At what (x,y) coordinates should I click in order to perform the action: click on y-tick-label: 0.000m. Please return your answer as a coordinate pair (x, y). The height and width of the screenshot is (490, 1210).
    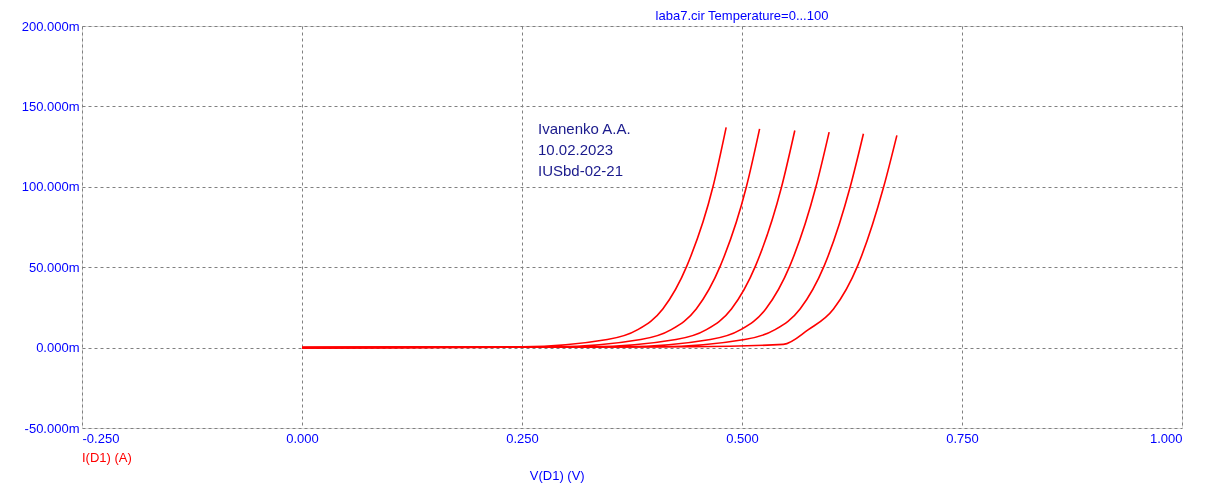
    Looking at the image, I should click on (58, 348).